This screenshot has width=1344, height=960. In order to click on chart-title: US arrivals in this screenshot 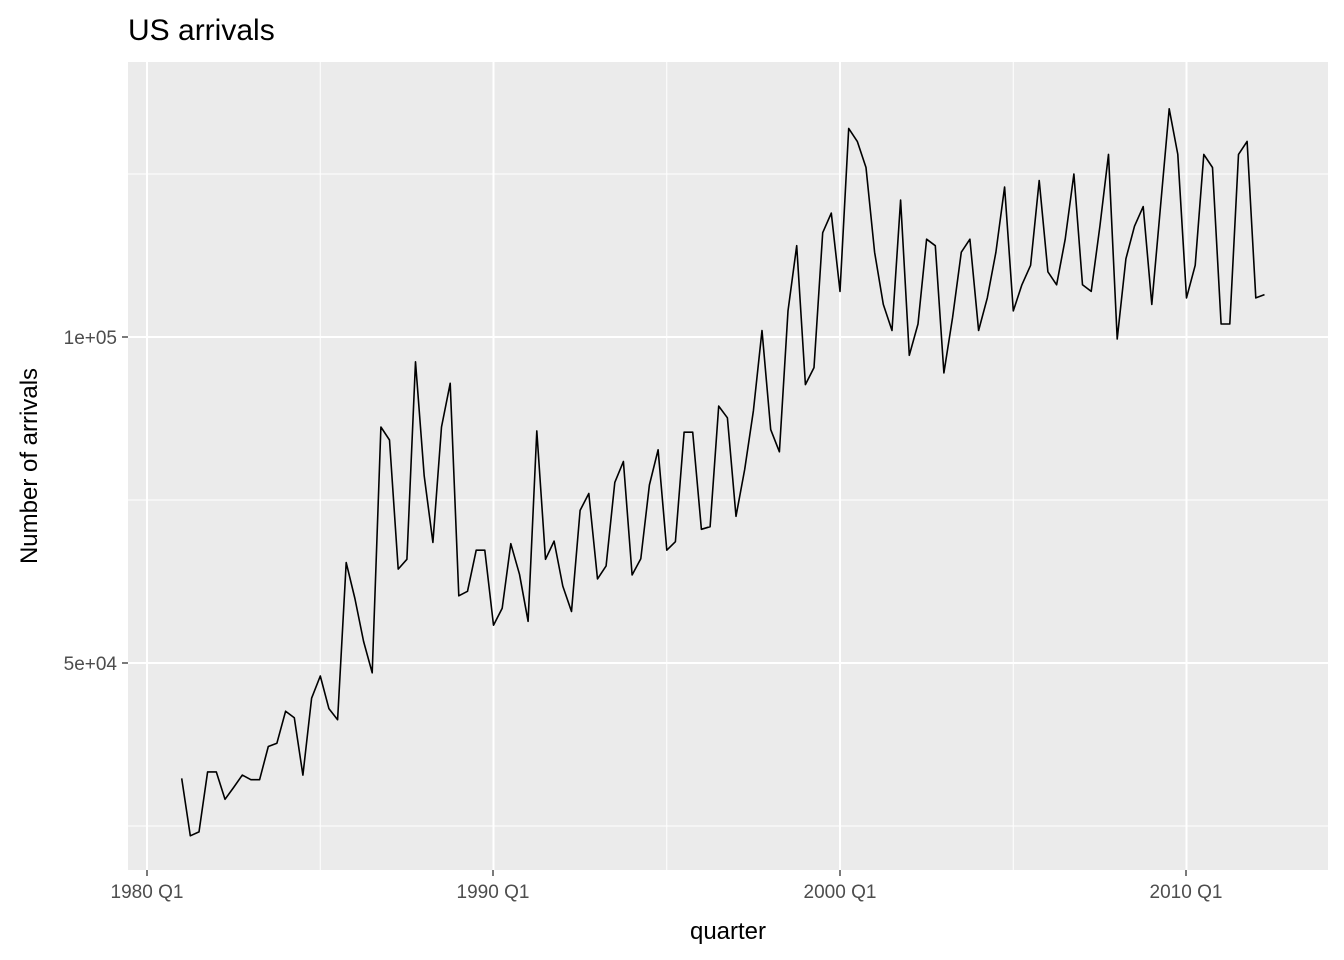, I will do `click(201, 30)`.